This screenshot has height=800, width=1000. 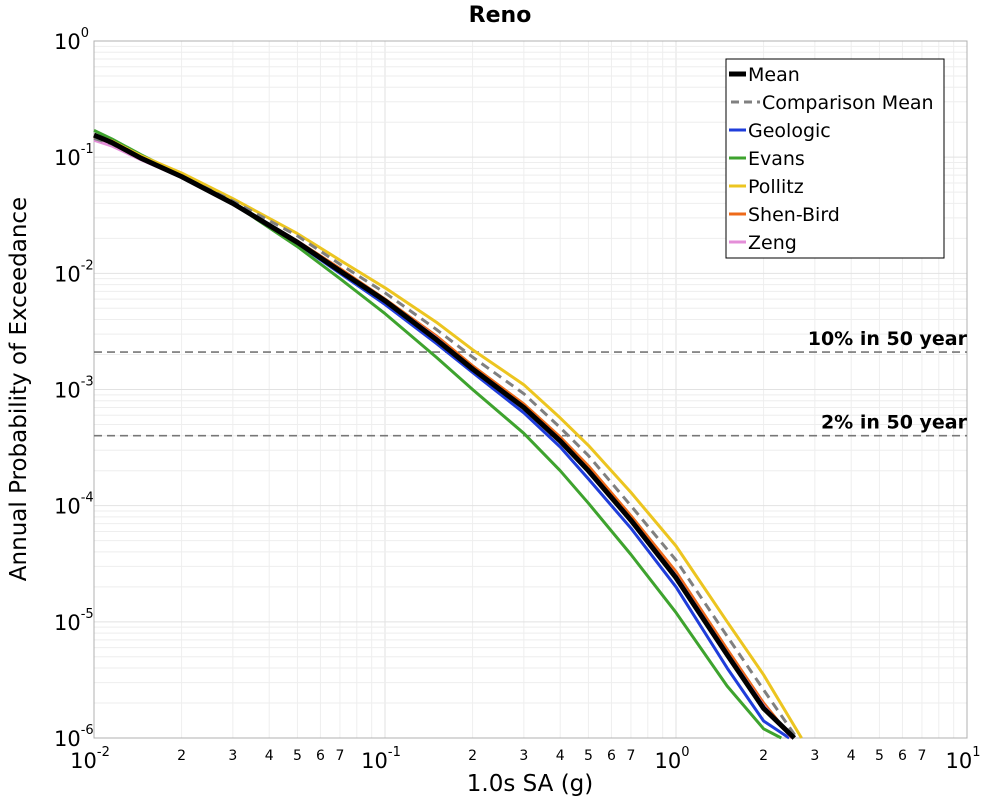 I want to click on legend-item: Zeng, so click(x=763, y=243).